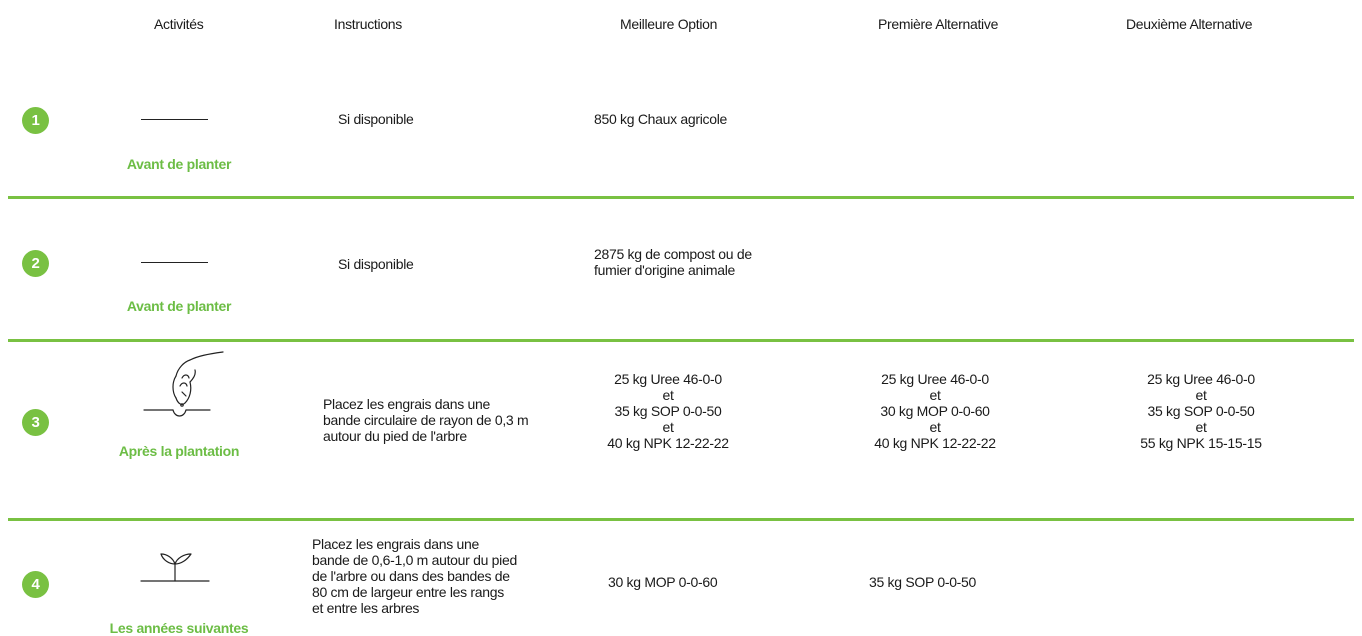 The image size is (1362, 636). Describe the element at coordinates (35, 584) in the screenshot. I see `step-number-badge: 4` at that location.